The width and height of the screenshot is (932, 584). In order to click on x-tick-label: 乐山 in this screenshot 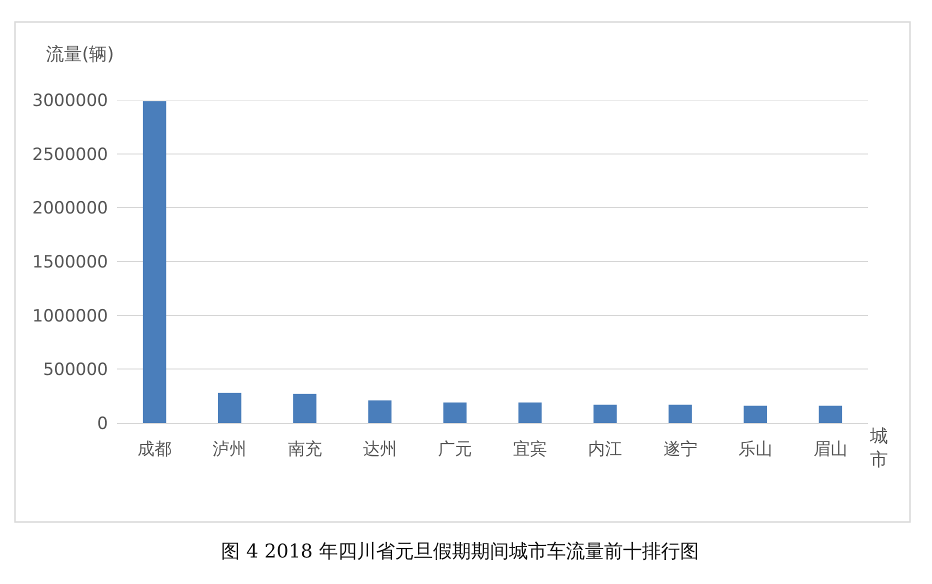, I will do `click(755, 449)`.